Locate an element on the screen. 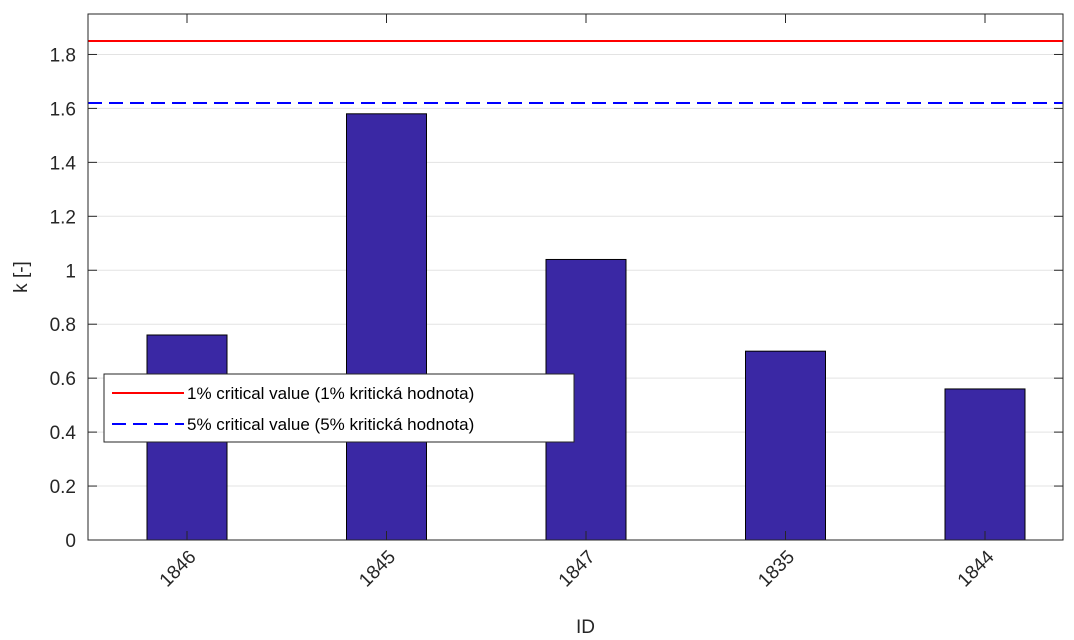 This screenshot has height=640, width=1074. y-axis-label: k [-] is located at coordinates (21, 277).